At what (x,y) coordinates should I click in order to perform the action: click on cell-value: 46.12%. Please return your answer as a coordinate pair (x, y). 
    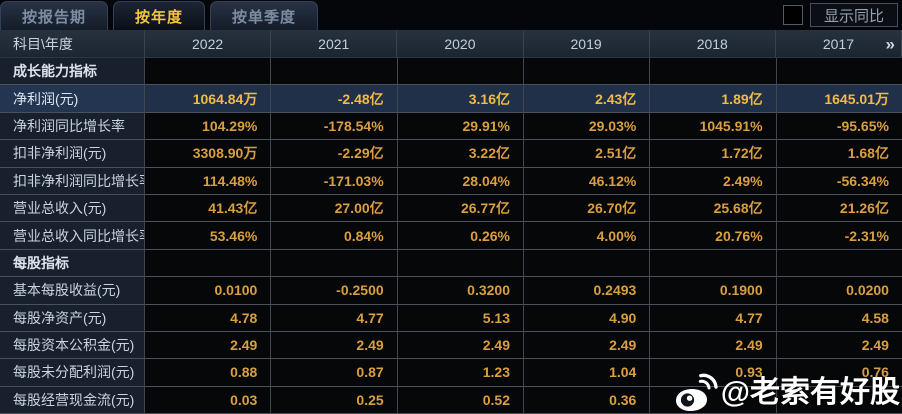
    Looking at the image, I should click on (587, 181).